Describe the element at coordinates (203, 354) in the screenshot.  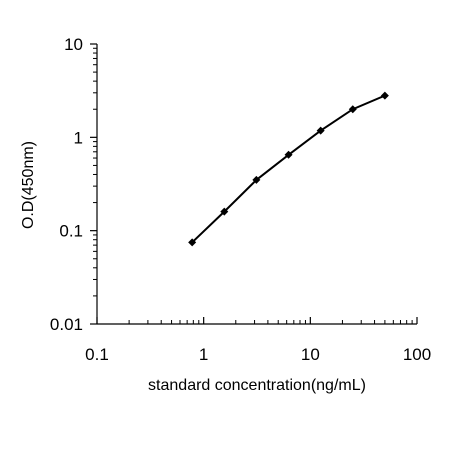
I see `x-tick-label: 1` at that location.